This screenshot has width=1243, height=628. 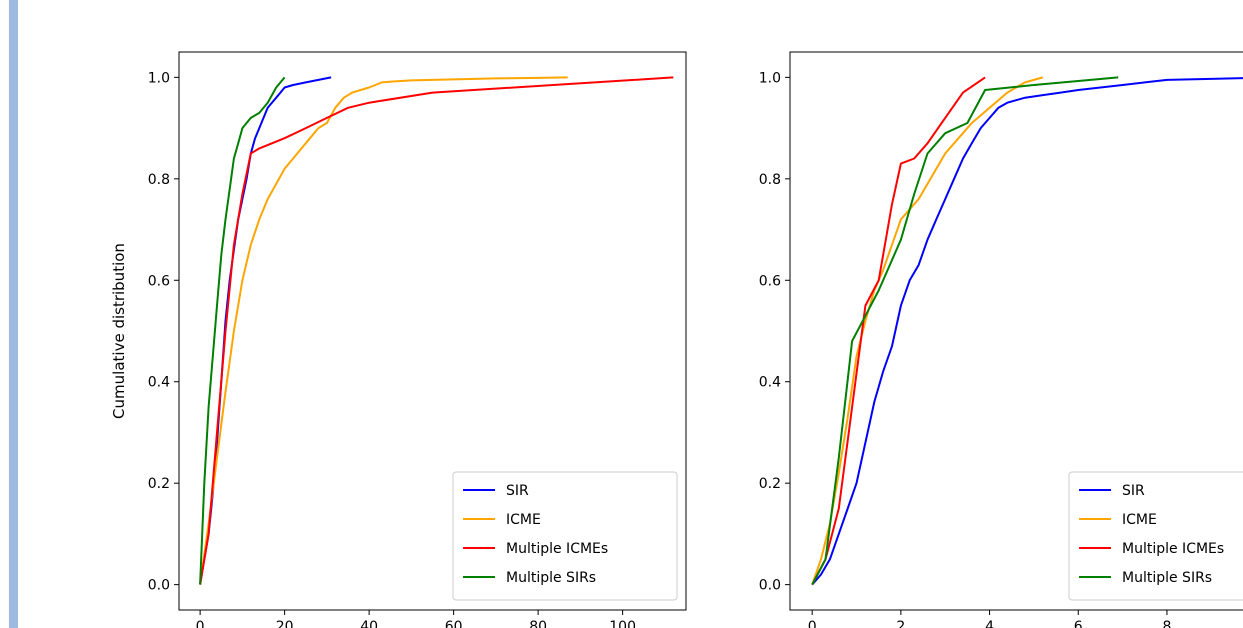 I want to click on x-tick-label: 8, so click(x=1166, y=623).